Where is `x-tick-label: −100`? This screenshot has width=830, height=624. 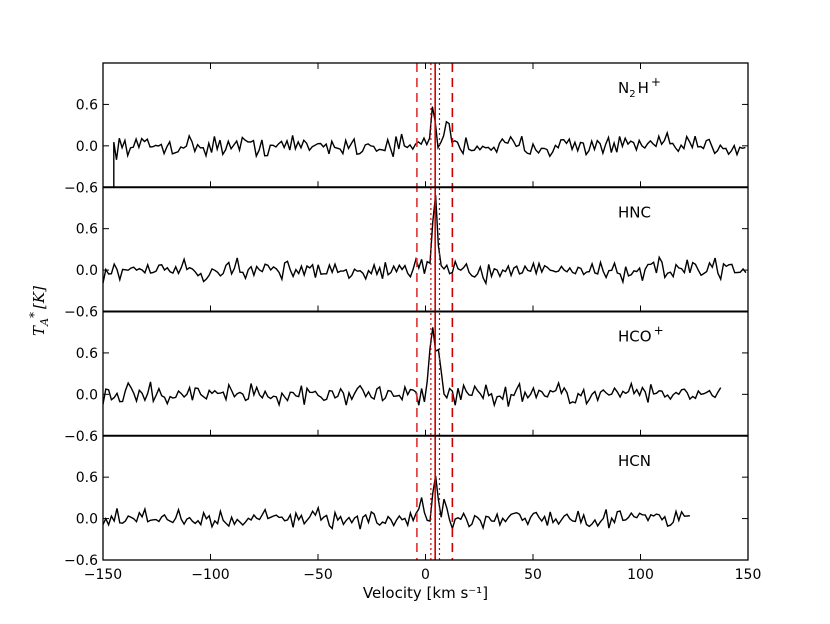
x-tick-label: −100 is located at coordinates (210, 575).